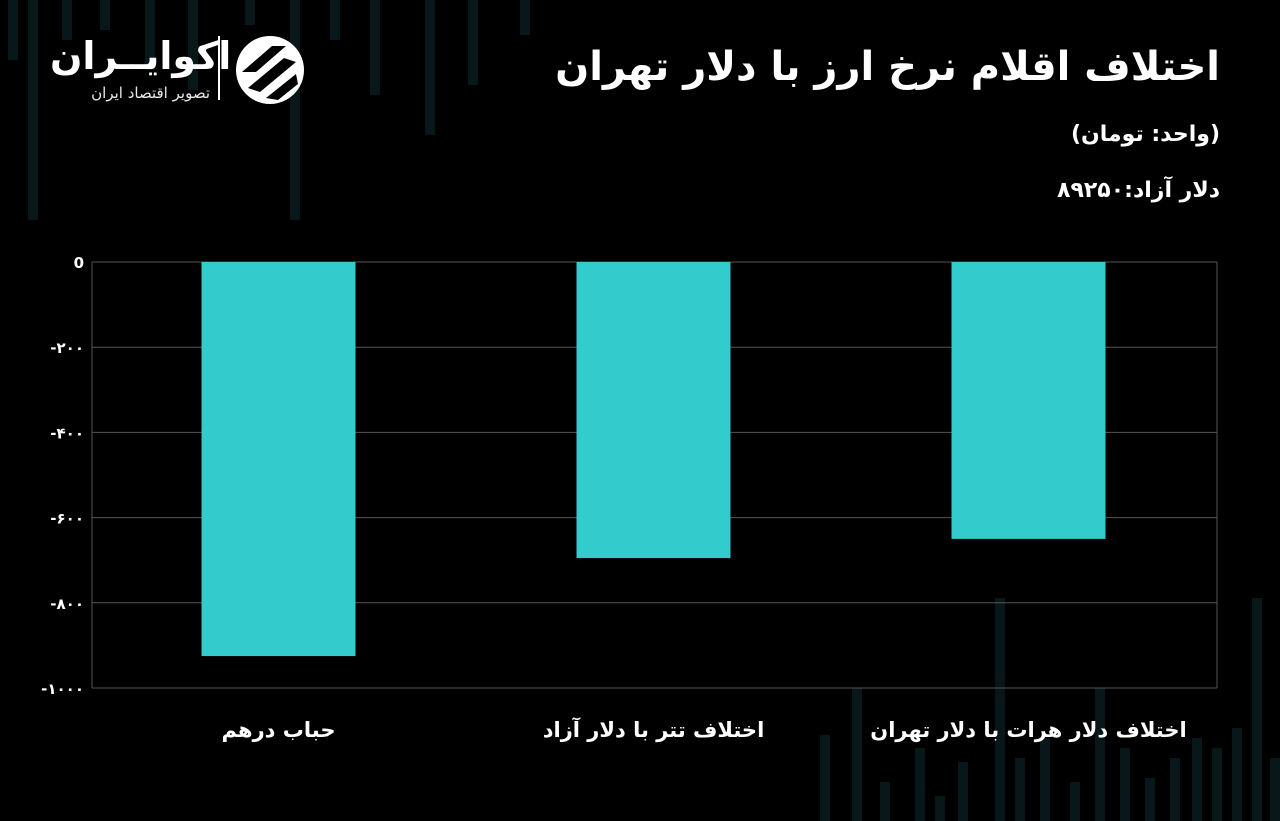  Describe the element at coordinates (67, 519) in the screenshot. I see `y-tick-label: -۶۰۰` at that location.